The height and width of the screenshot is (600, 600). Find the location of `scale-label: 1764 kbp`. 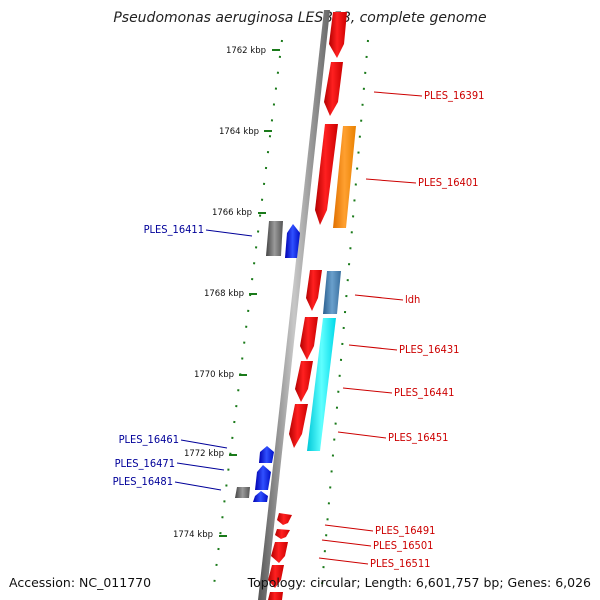

scale-label: 1764 kbp is located at coordinates (239, 132).